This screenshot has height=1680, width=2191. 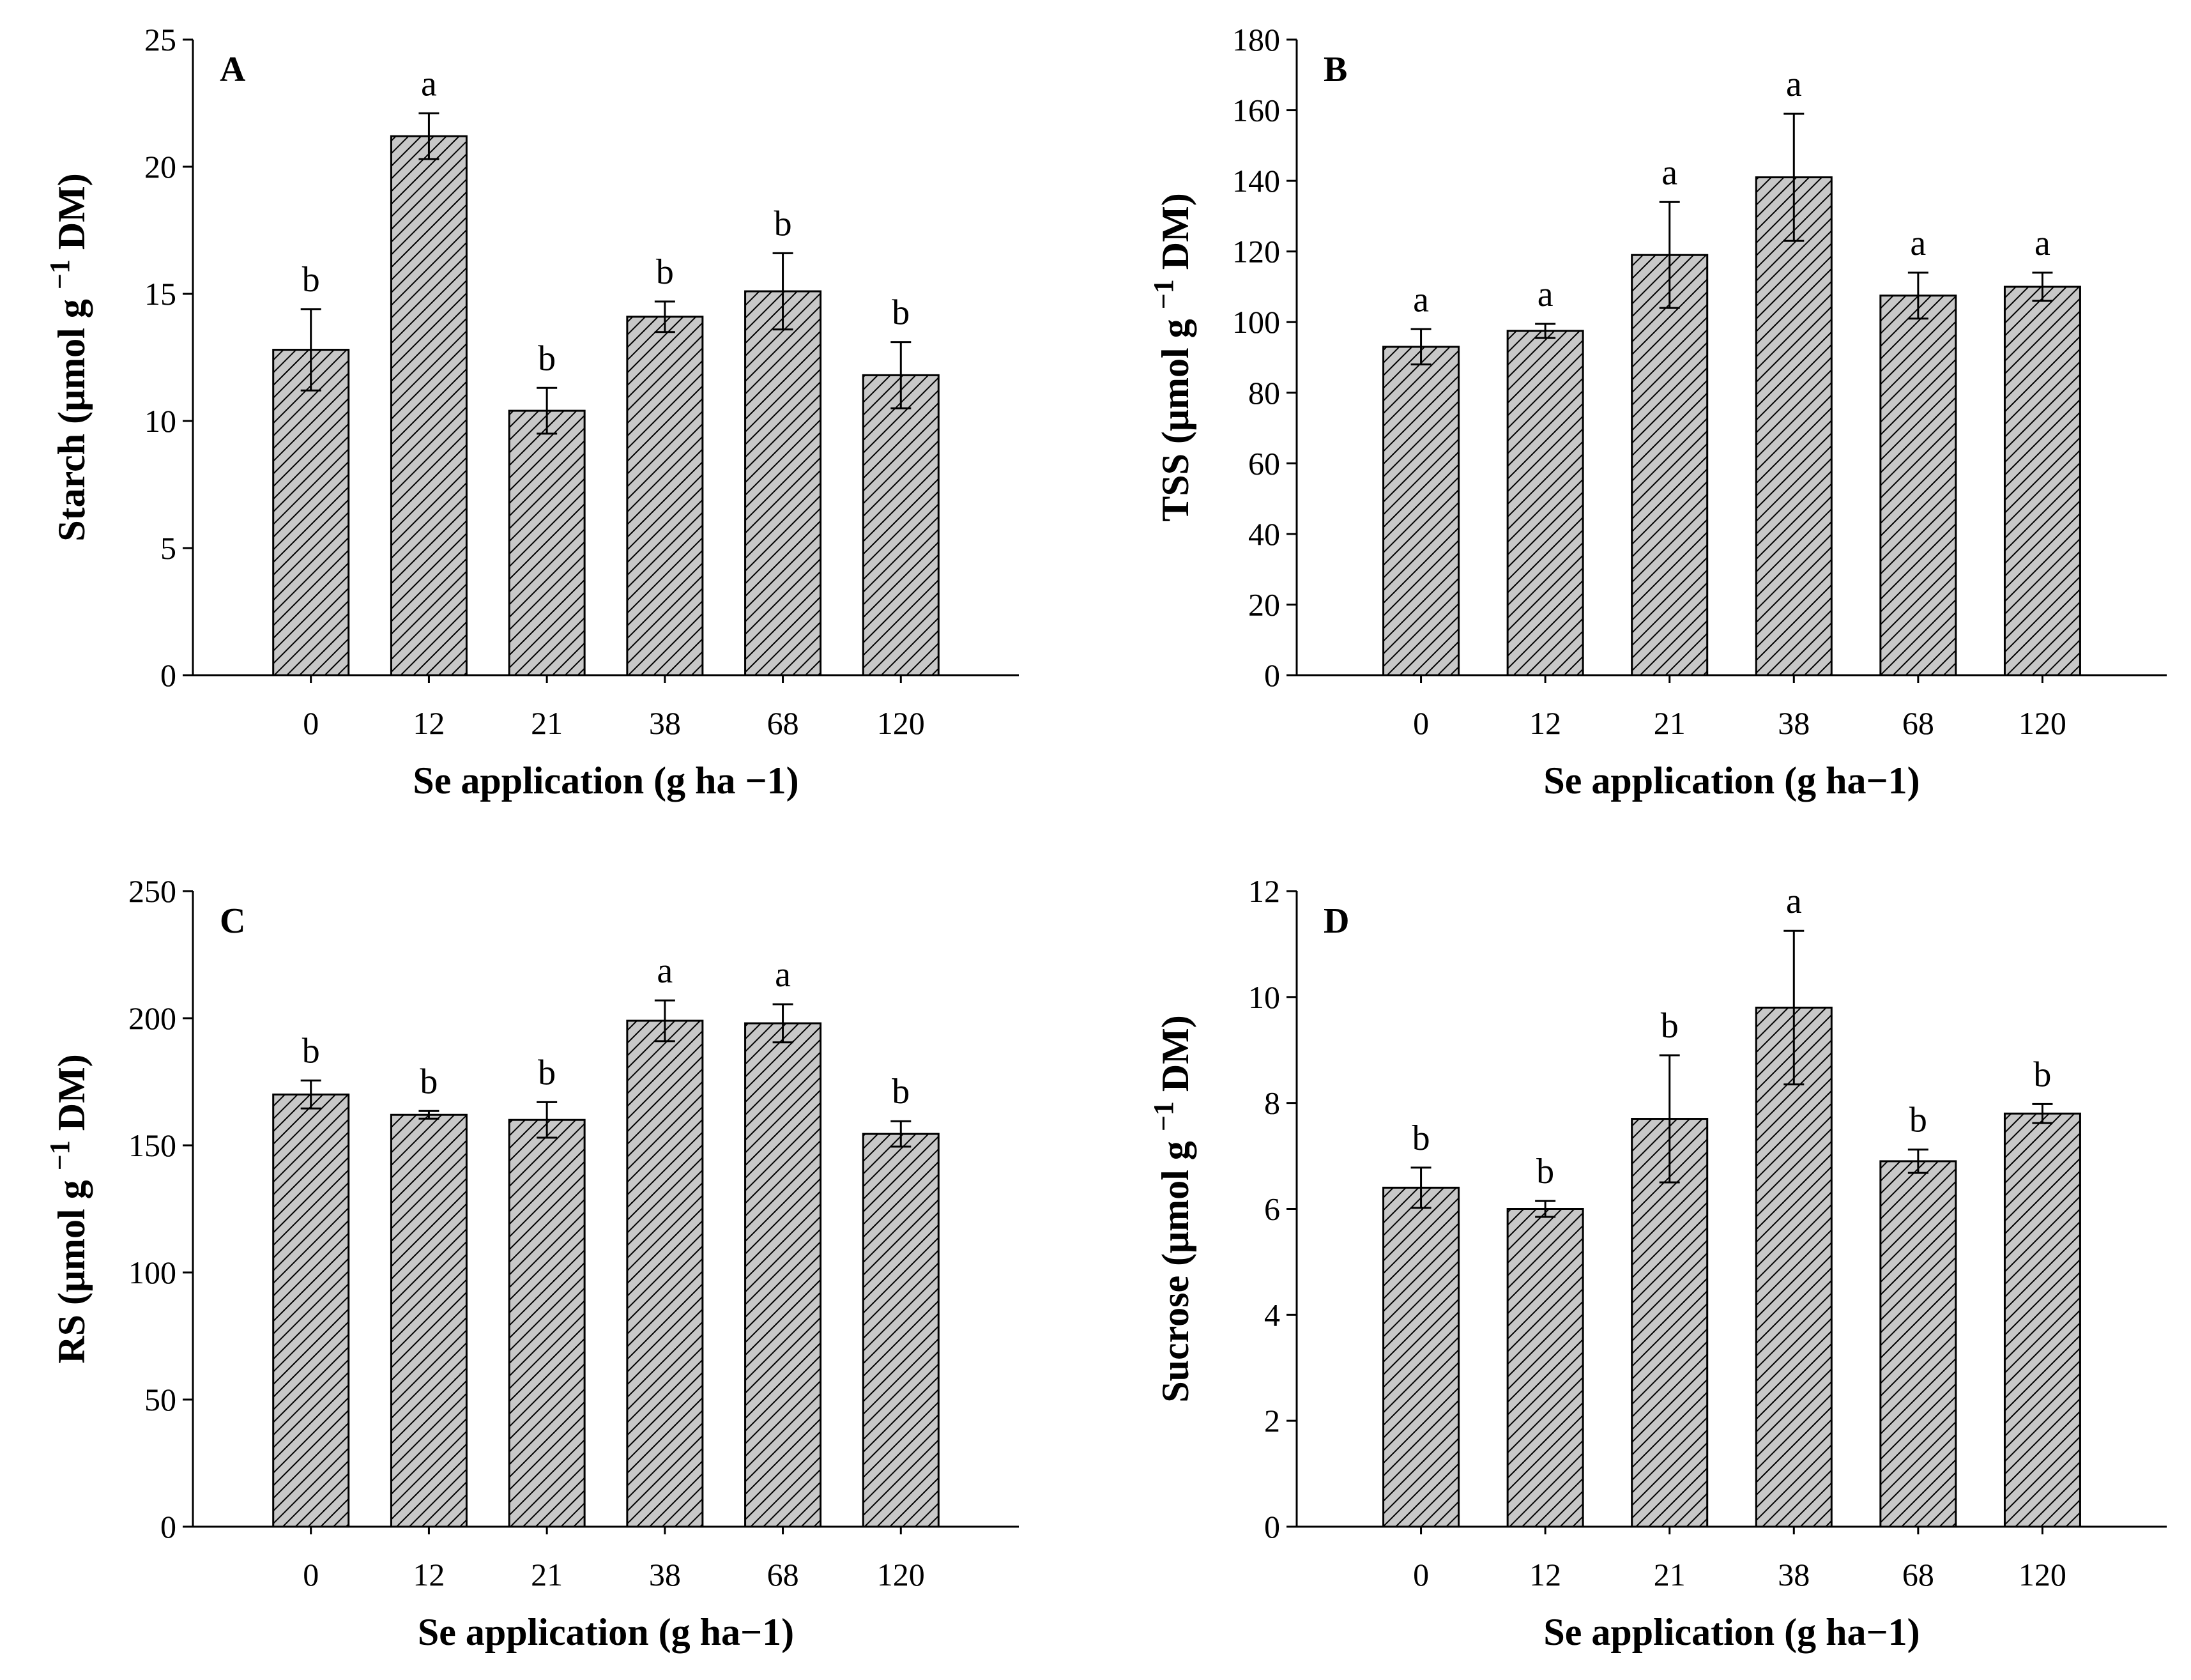 What do you see at coordinates (160, 1399) in the screenshot?
I see `y-tick-label: 50` at bounding box center [160, 1399].